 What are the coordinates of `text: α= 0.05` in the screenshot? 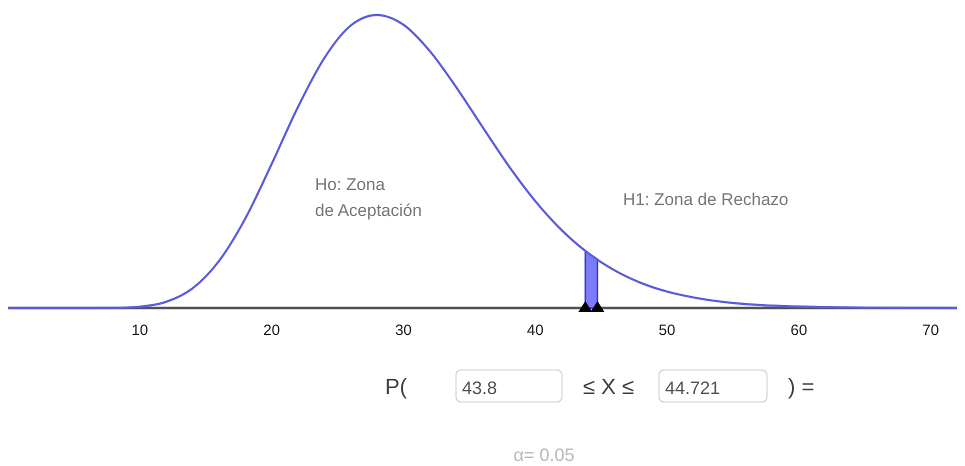 It's located at (544, 455).